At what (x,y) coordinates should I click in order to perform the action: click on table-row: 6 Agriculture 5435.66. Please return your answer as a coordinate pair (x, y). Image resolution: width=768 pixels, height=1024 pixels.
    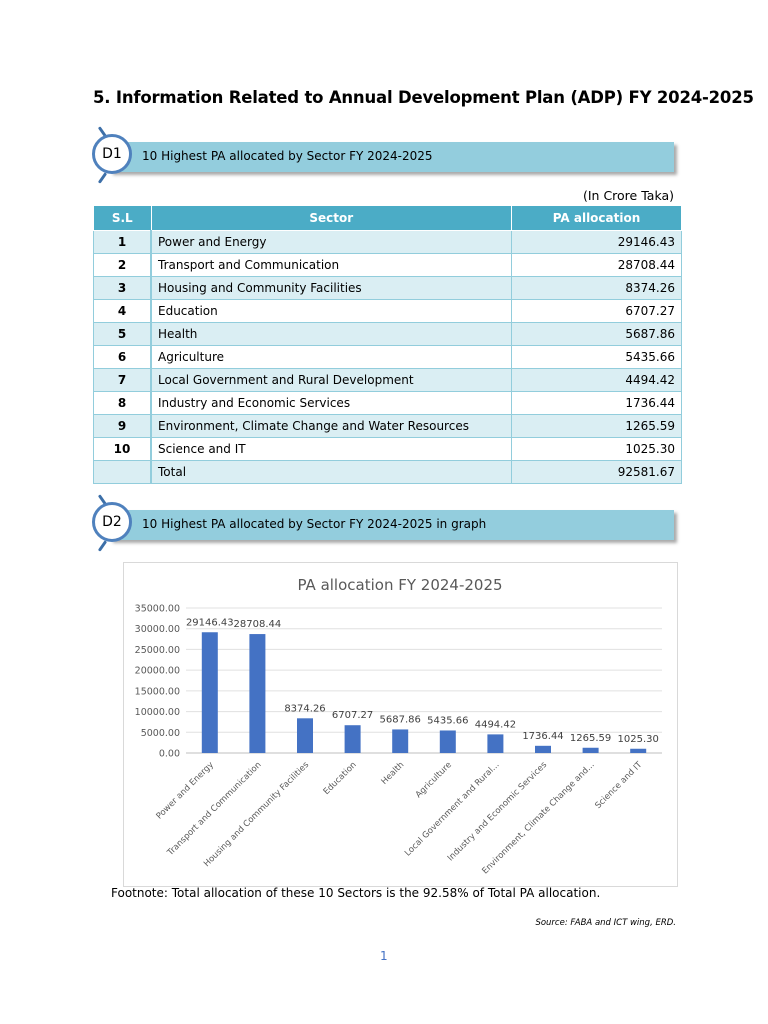
    Looking at the image, I should click on (387, 357).